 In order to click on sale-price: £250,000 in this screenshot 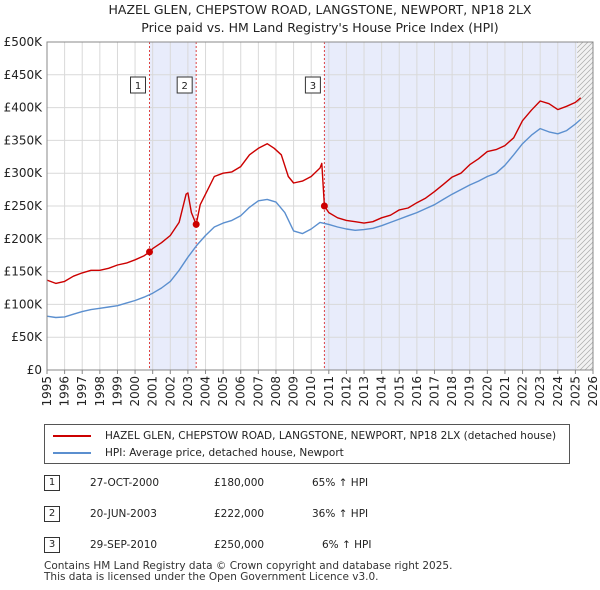, I will do `click(239, 545)`.